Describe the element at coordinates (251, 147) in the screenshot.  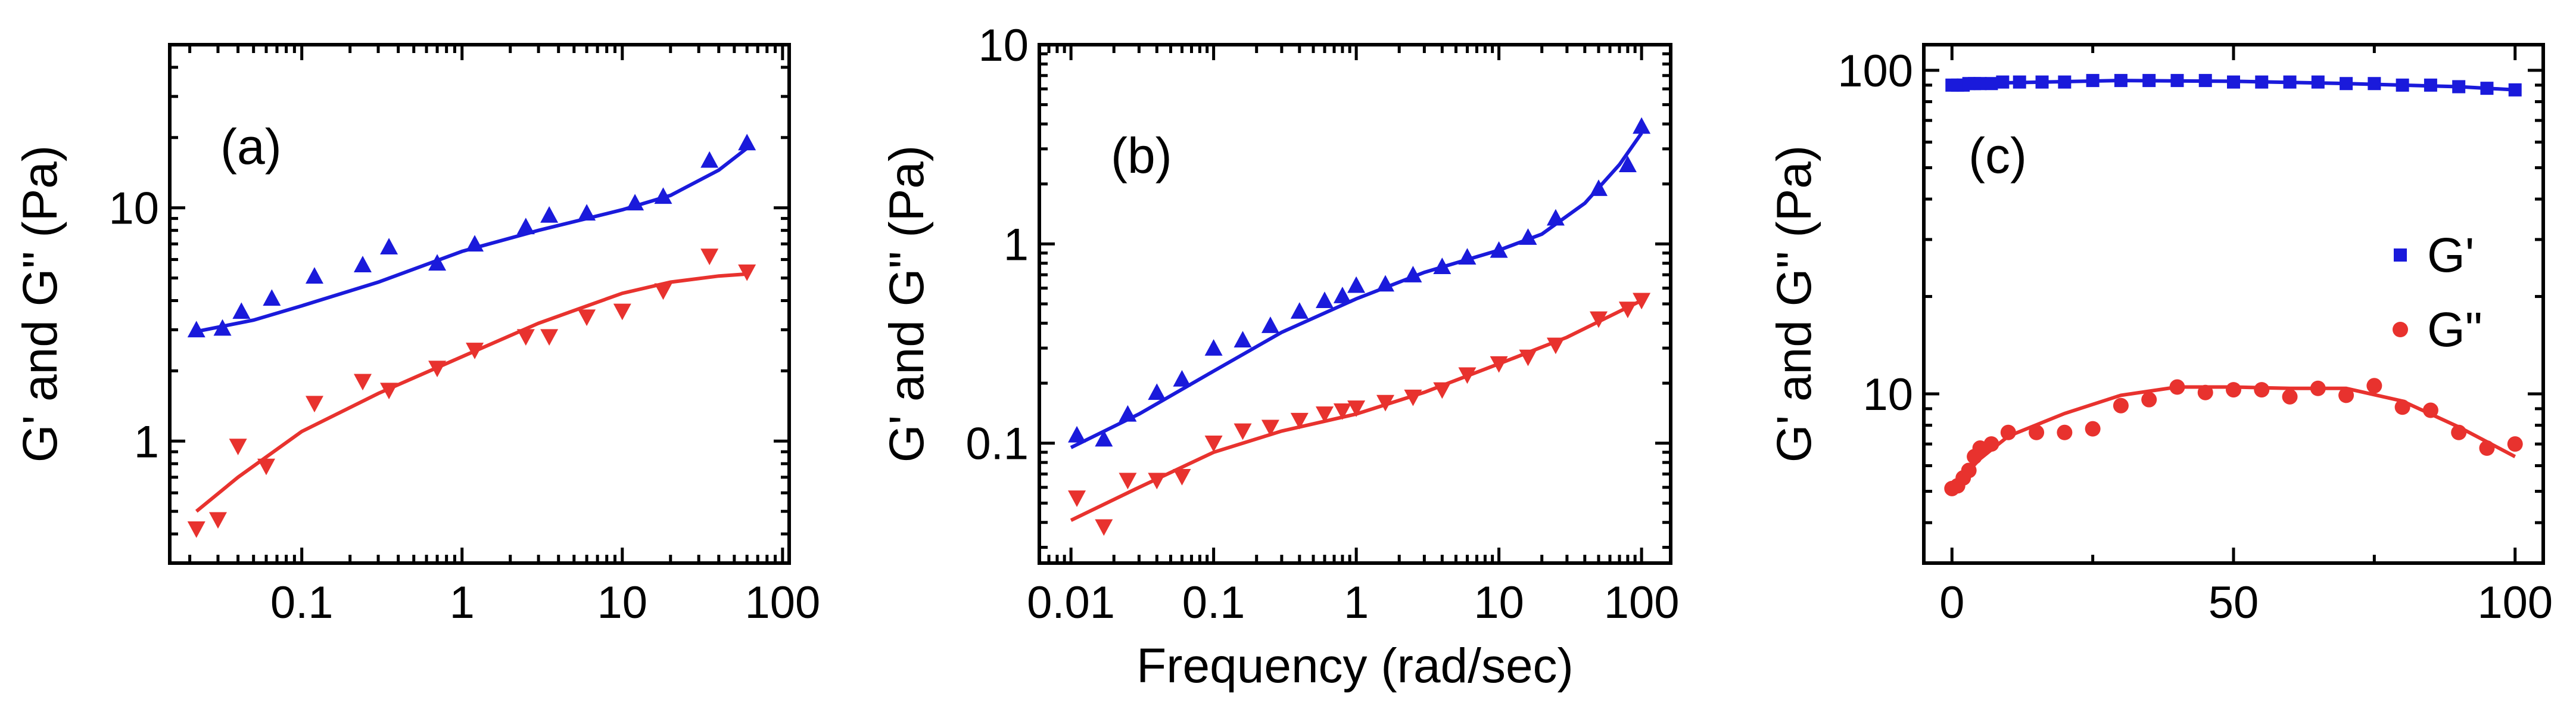
I see `panel-label: (a)` at that location.